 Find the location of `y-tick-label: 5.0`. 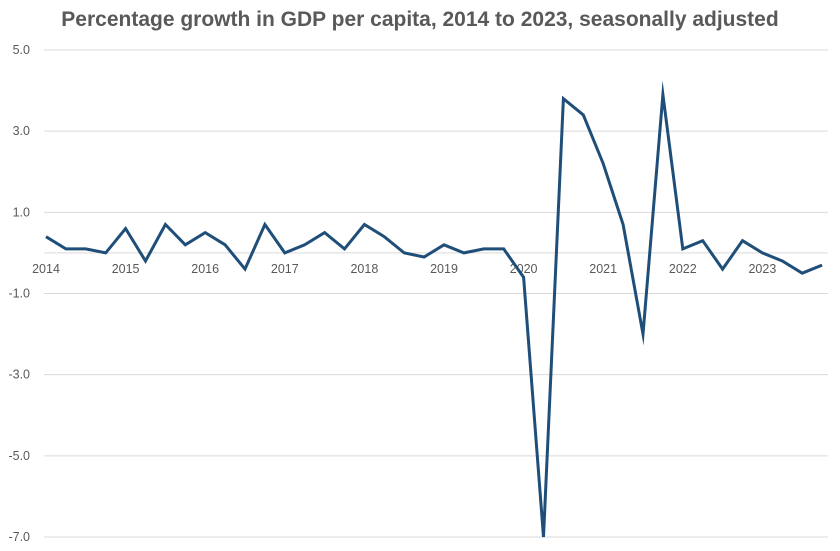

y-tick-label: 5.0 is located at coordinates (21, 50).